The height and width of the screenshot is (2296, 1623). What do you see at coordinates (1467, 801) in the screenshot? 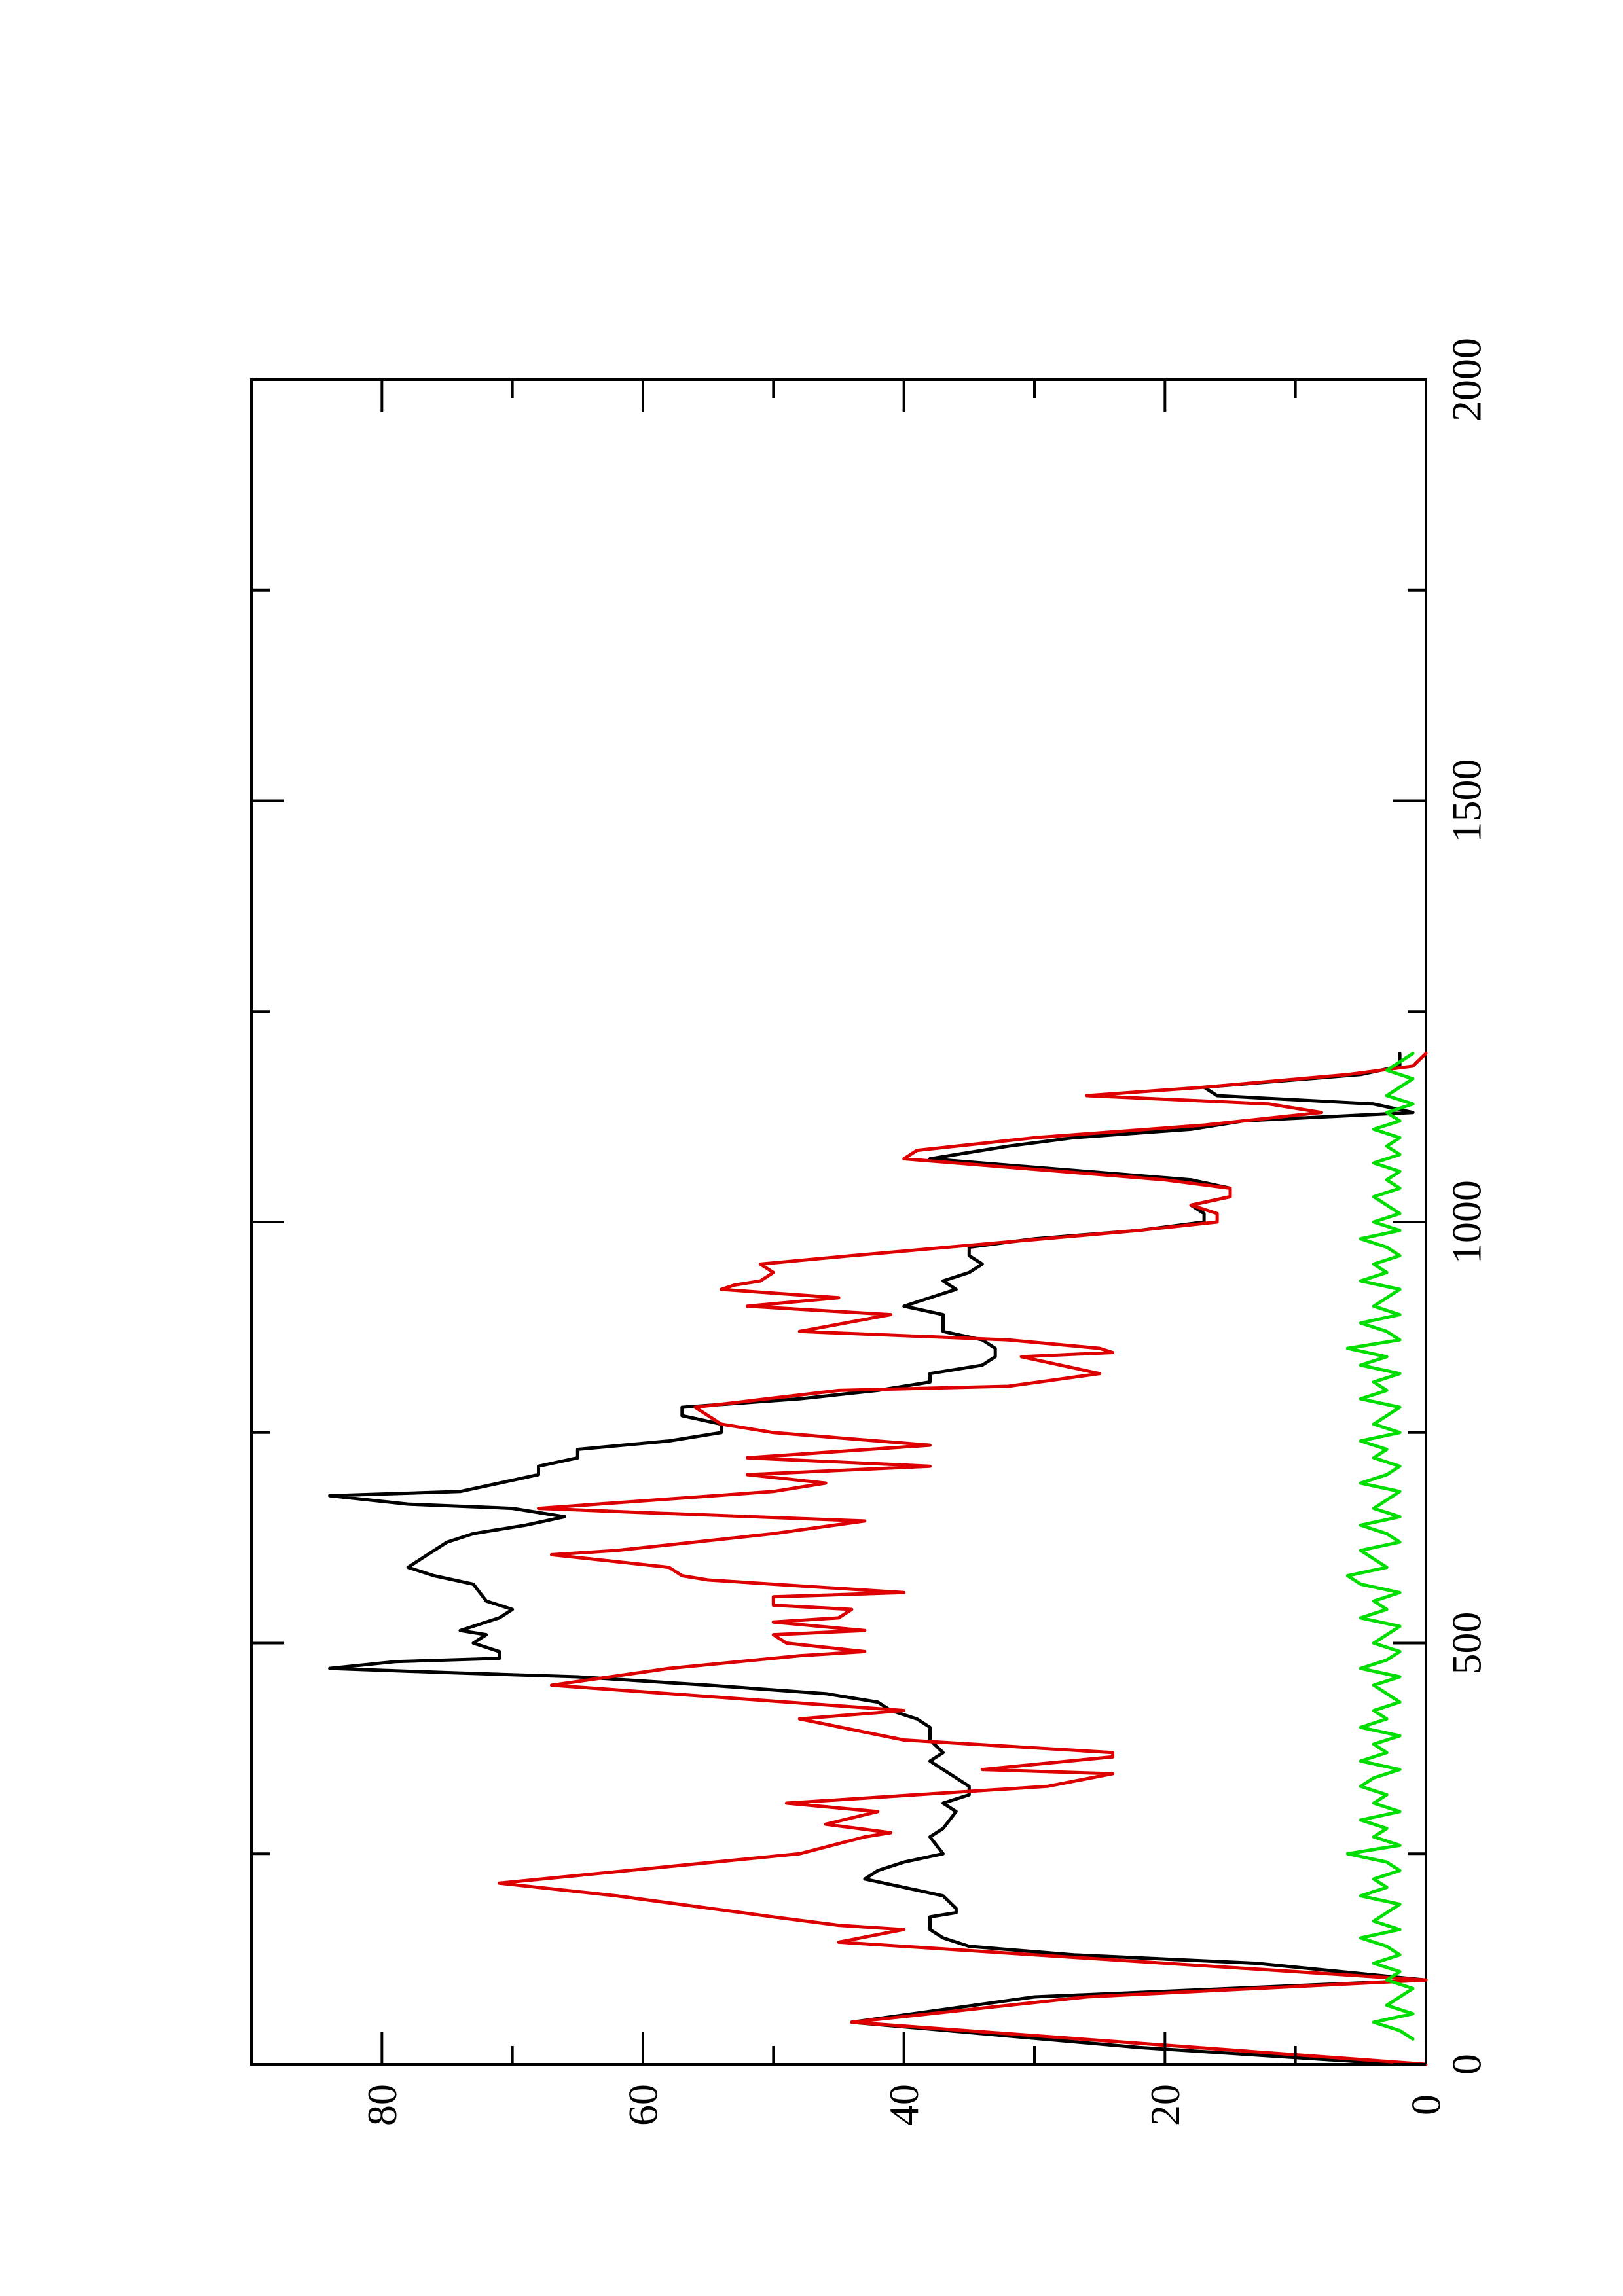
I see `x-tick-label: 1500` at bounding box center [1467, 801].